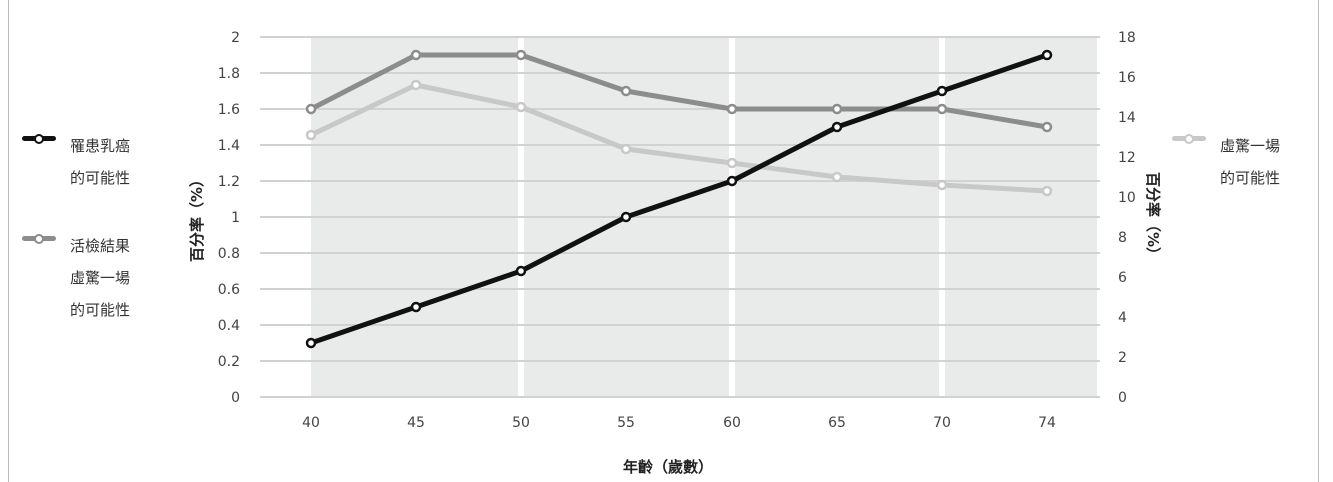 This screenshot has height=482, width=1333. Describe the element at coordinates (100, 278) in the screenshot. I see `legend-label-biopsy-false-alarm: 活檢結果 虛驚一場 的可能性` at that location.